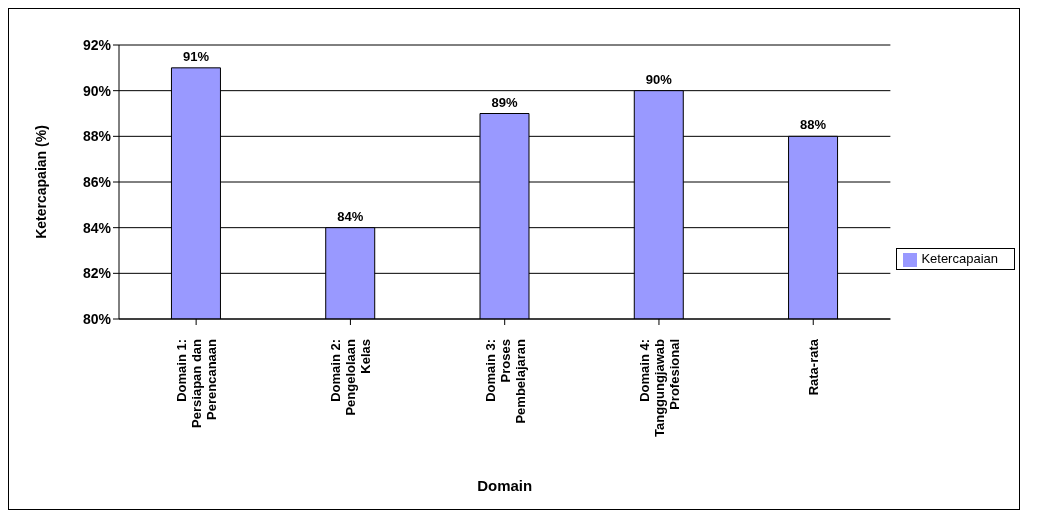 The width and height of the screenshot is (1037, 518). Describe the element at coordinates (97, 44) in the screenshot. I see `y-tick-label: 92%` at that location.